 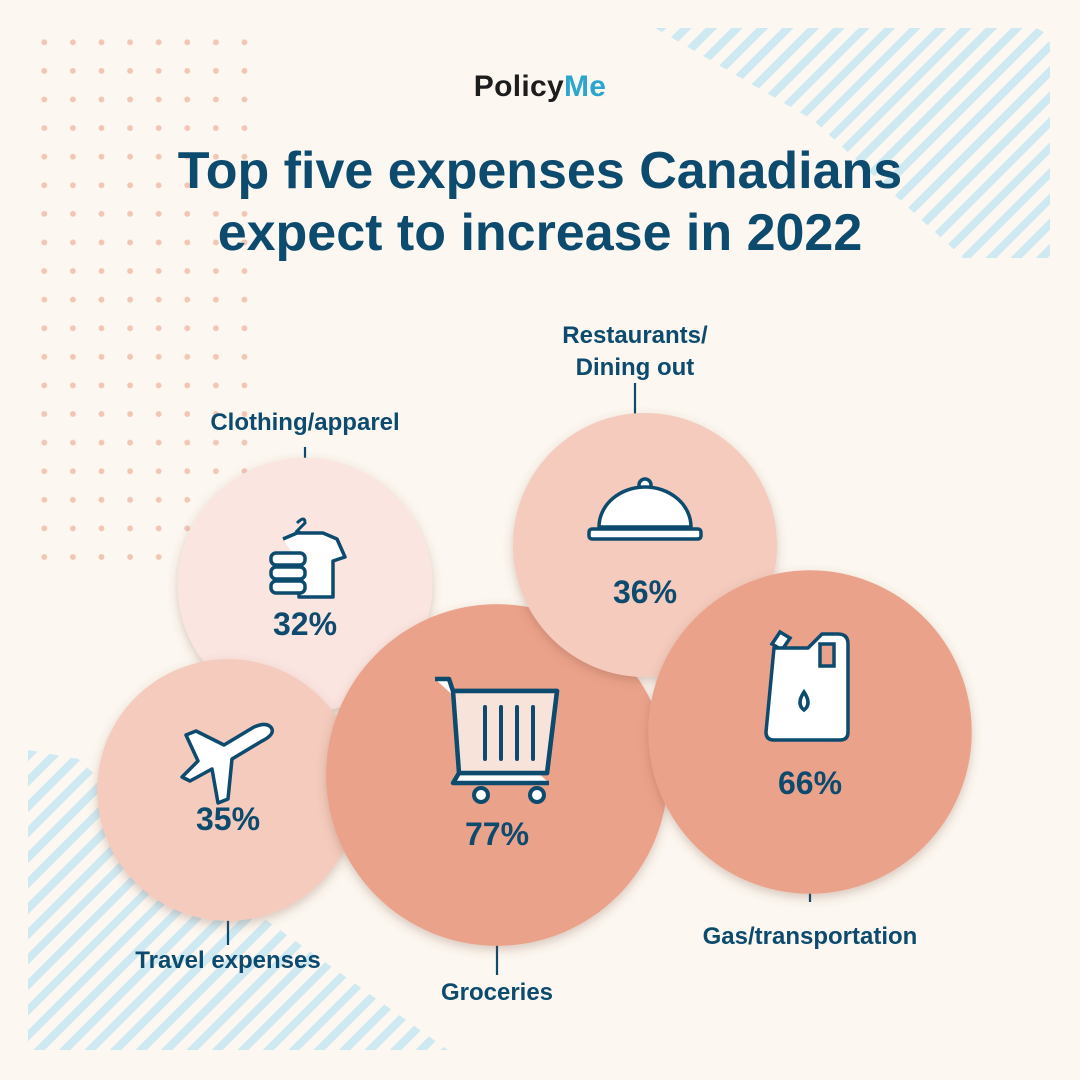 I want to click on title-line-2: expect to increase in 2022, so click(x=540, y=233).